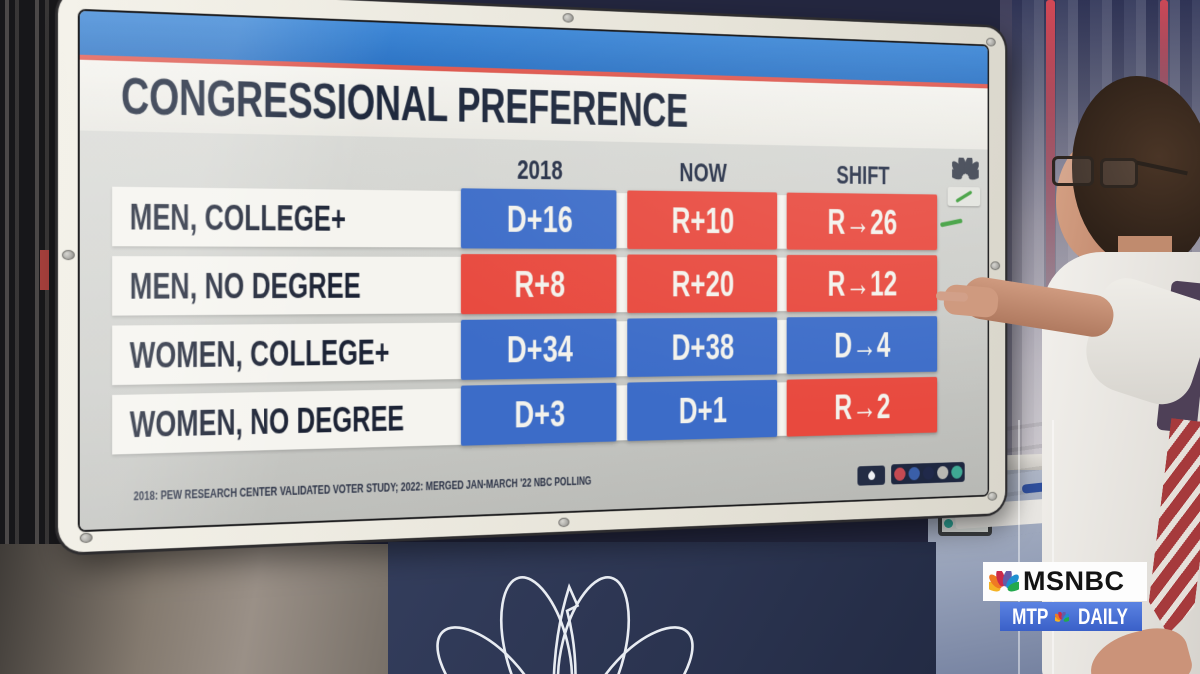 This screenshot has width=1200, height=674. Describe the element at coordinates (538, 349) in the screenshot. I see `value-chip: D+34` at that location.